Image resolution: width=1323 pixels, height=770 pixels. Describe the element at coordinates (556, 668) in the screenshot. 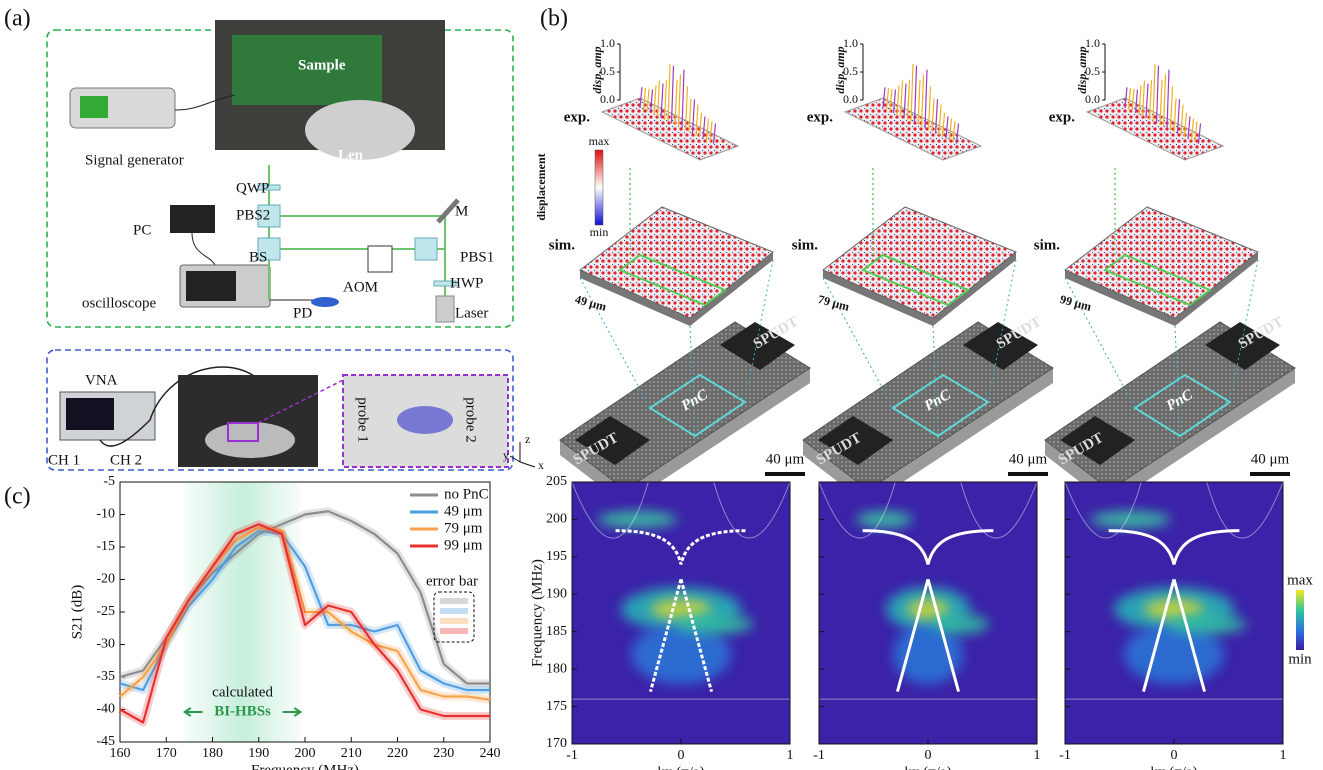

I see `y-tick-label: 180` at that location.